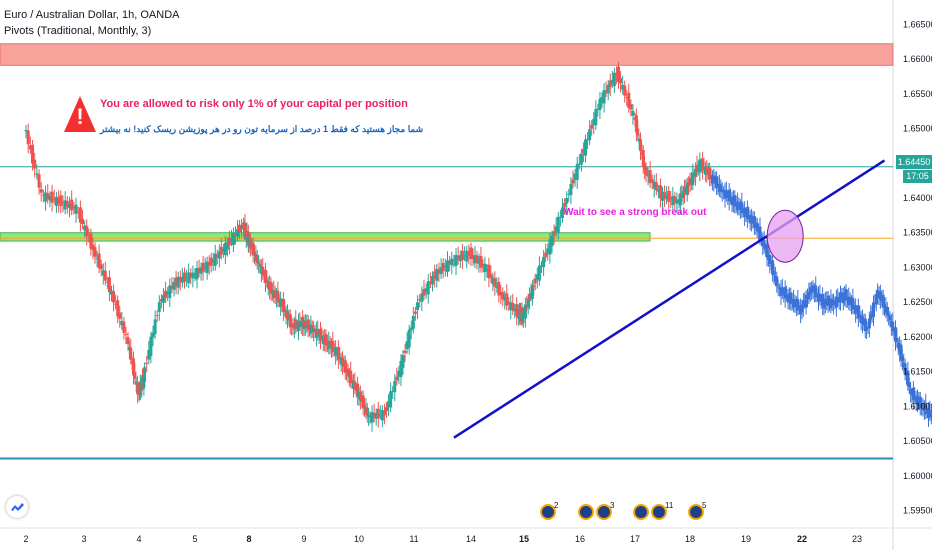 The width and height of the screenshot is (932, 550). I want to click on tradingview-logo, so click(17, 507).